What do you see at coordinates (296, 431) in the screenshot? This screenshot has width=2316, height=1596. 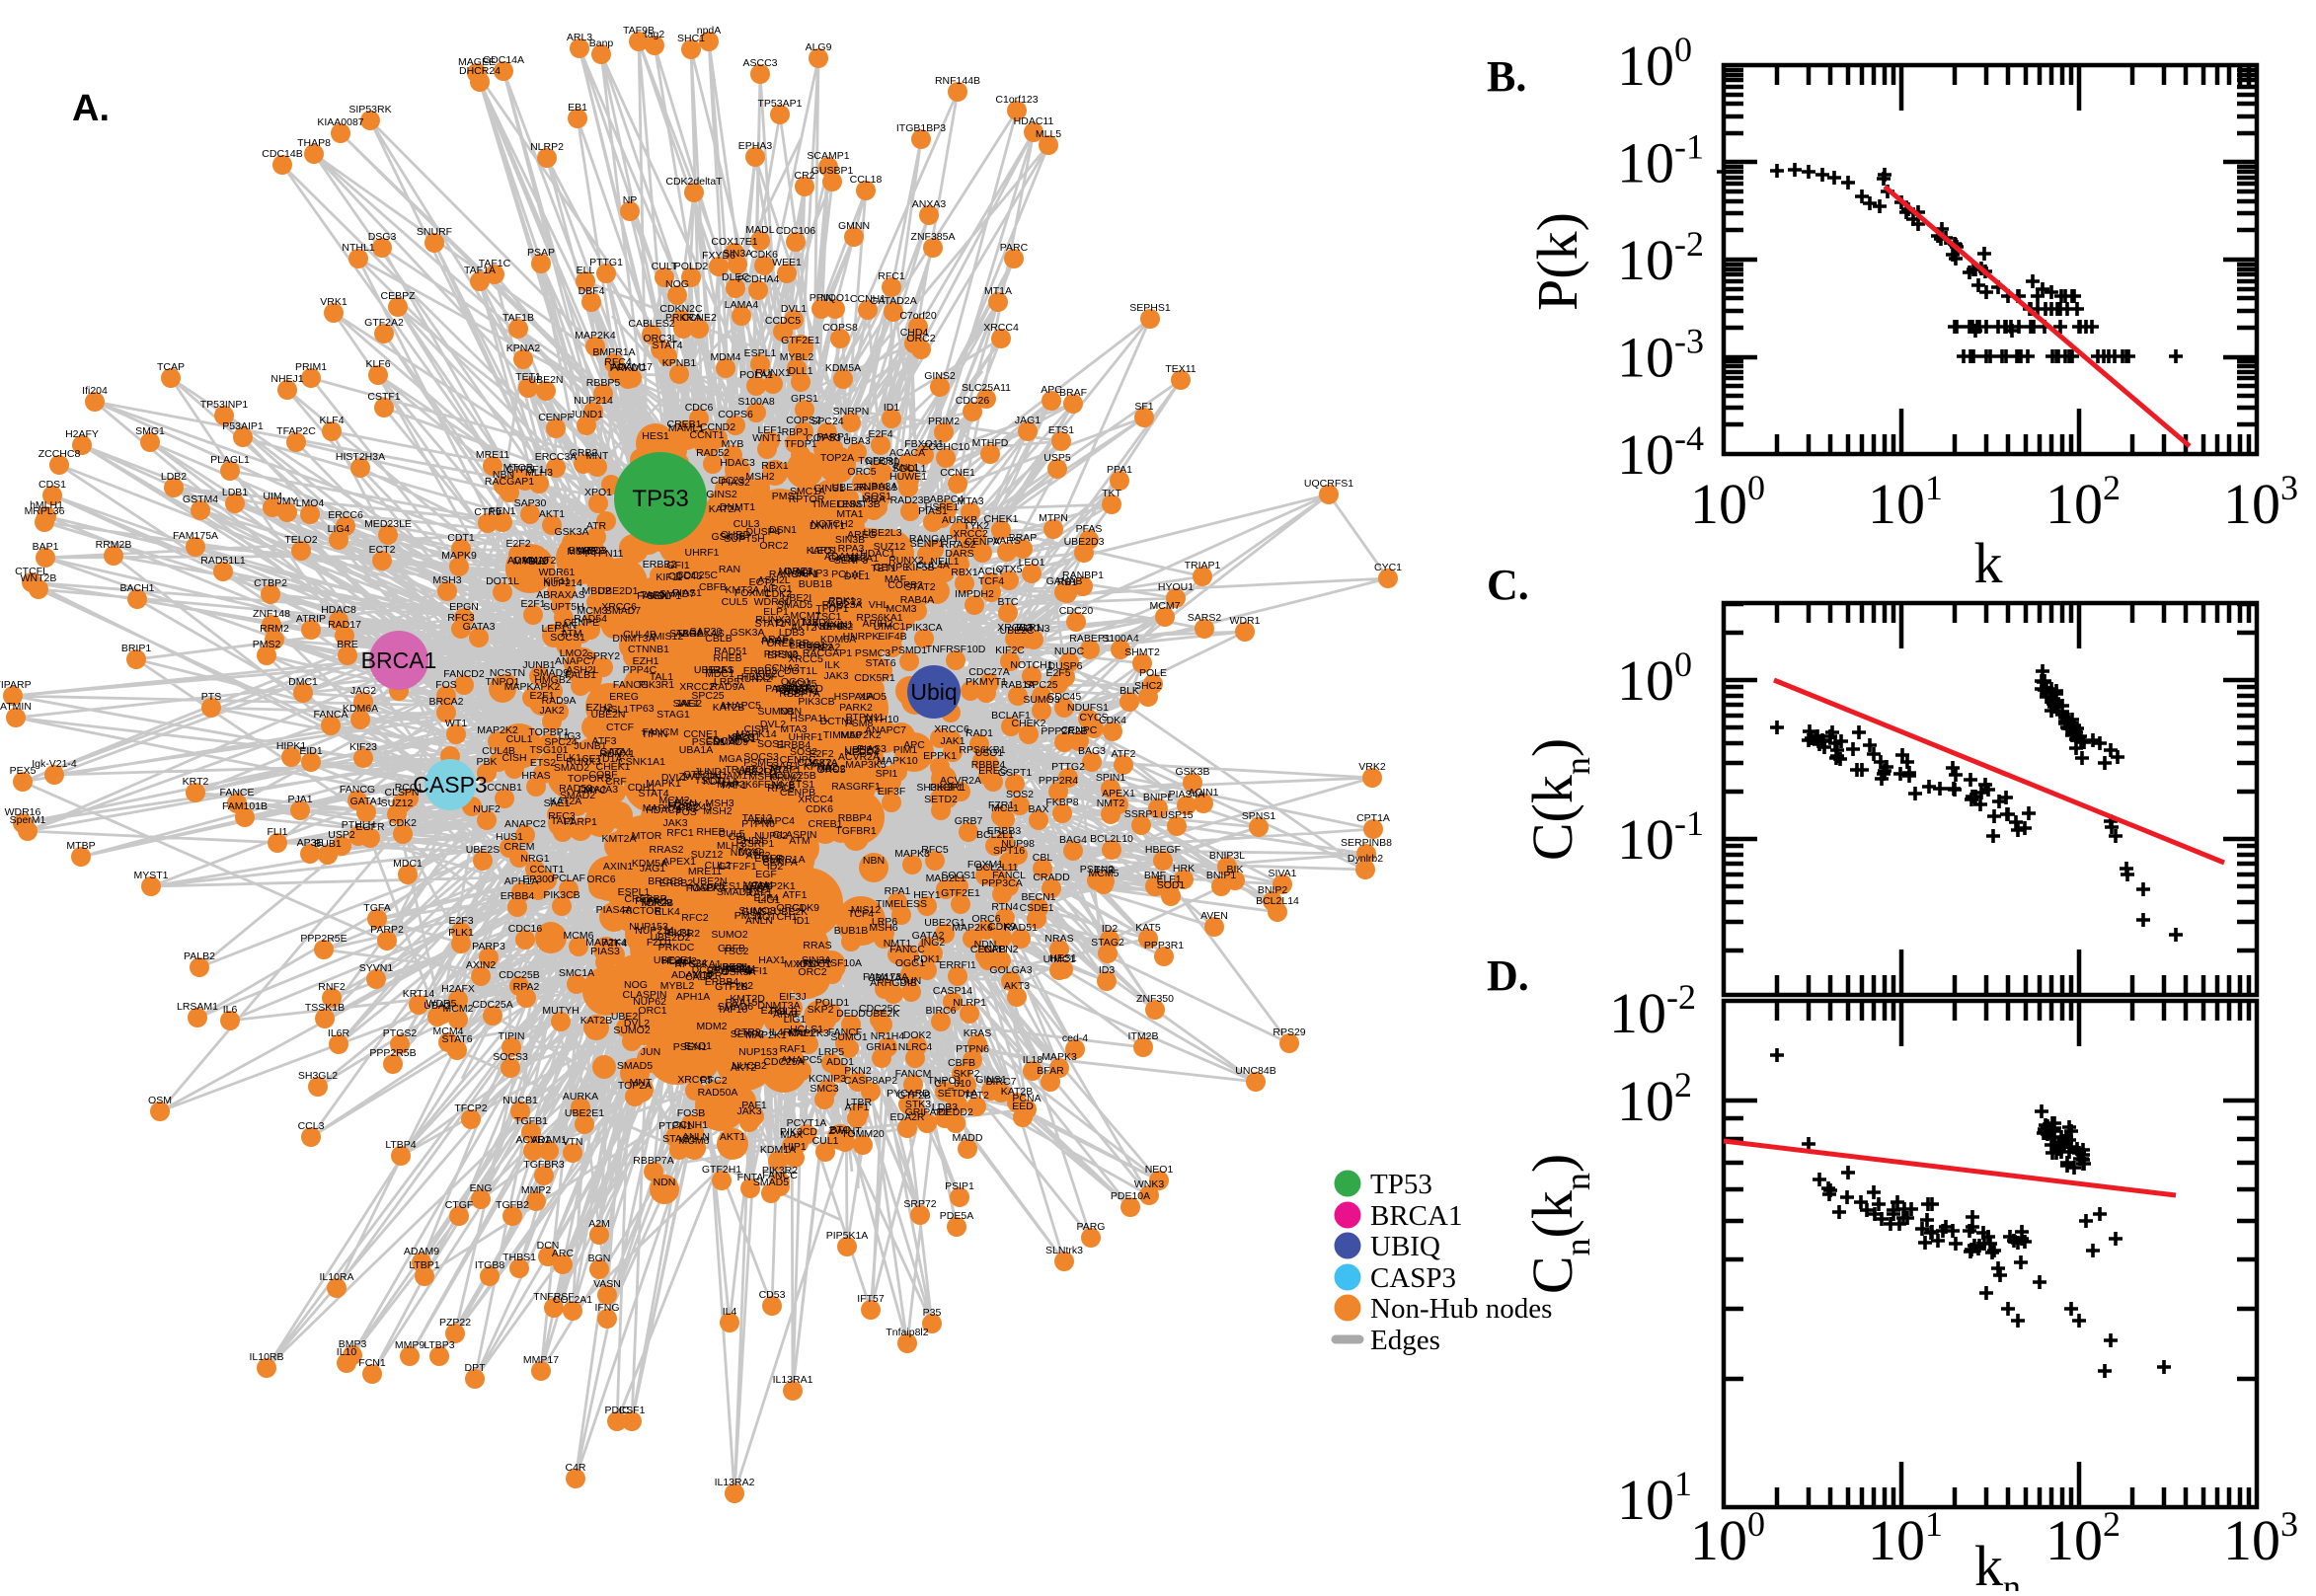 I see `svg-text: TFAP2C` at bounding box center [296, 431].